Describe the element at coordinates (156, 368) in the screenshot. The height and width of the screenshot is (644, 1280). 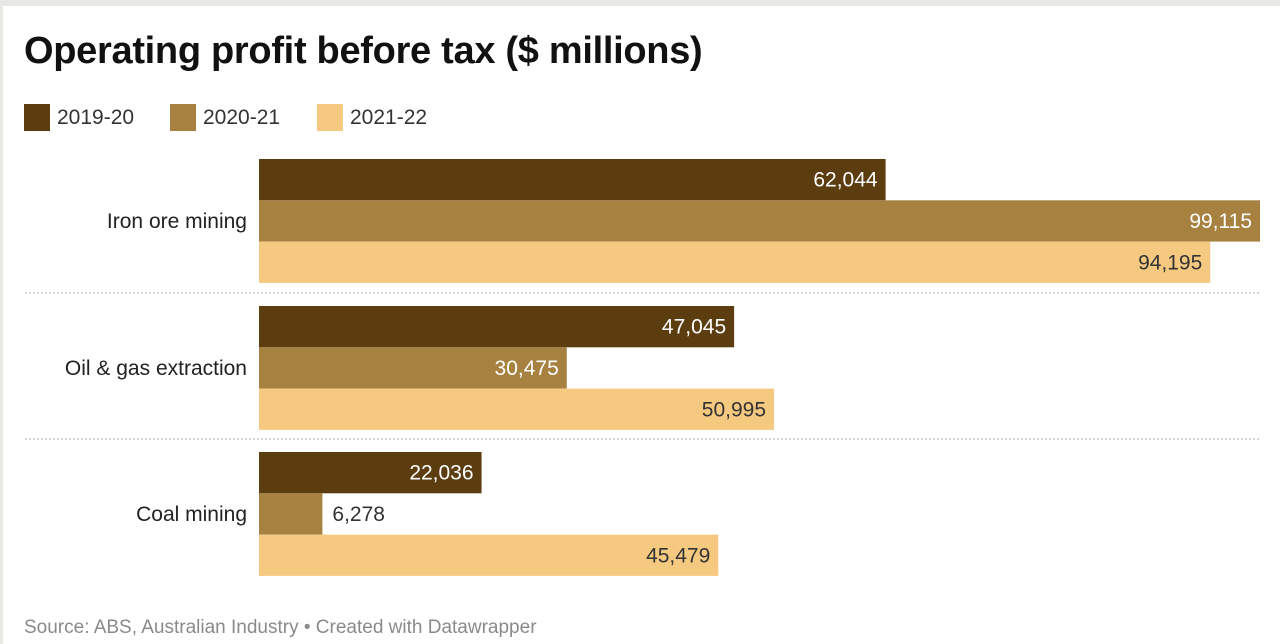
I see `category-label: Oil & gas extraction` at that location.